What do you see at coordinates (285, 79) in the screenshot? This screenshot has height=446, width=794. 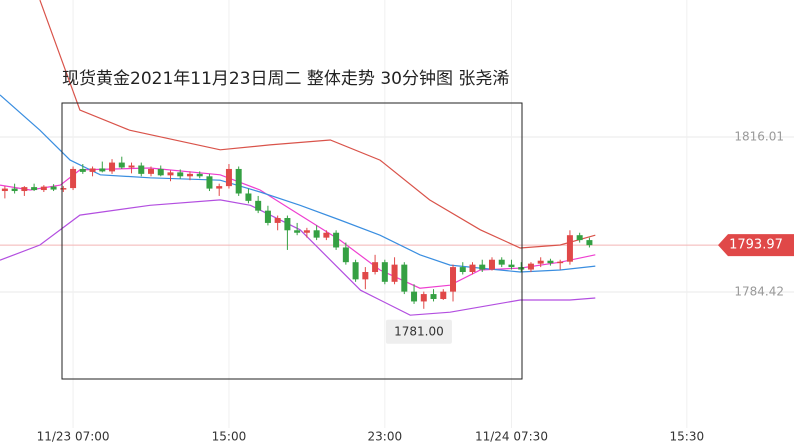 I see `chart-title: 现货黄金2021年11月23日周二 整体走势 30分钟图 张尧浠` at bounding box center [285, 79].